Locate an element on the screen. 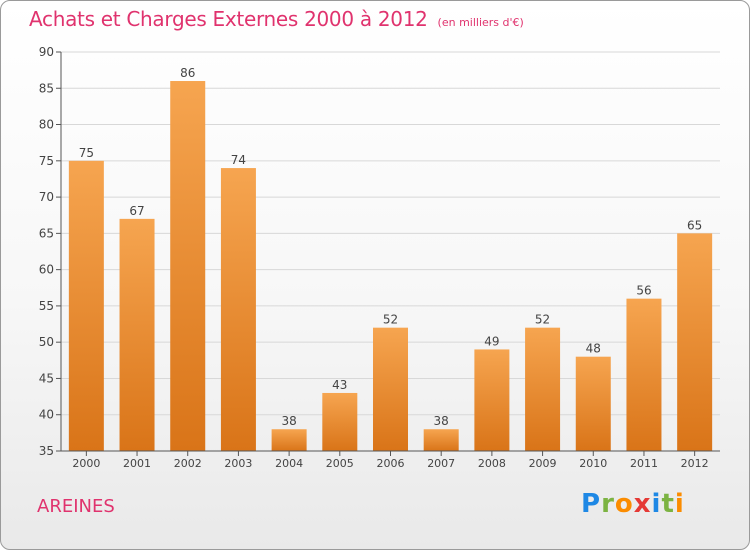 The image size is (750, 550). bar-value-label: 74 is located at coordinates (238, 160).